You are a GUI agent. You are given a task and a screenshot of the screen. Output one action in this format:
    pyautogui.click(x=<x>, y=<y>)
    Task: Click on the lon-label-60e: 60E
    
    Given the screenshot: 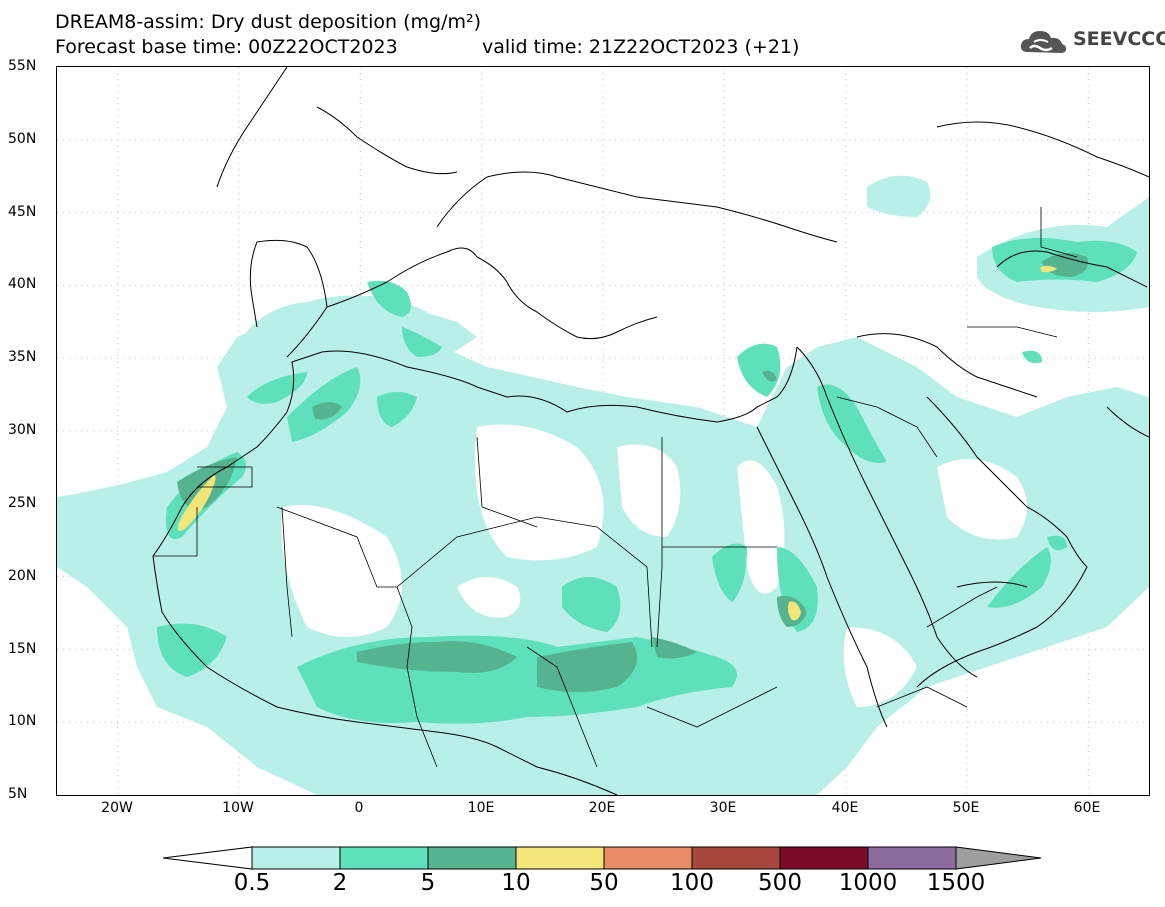 What is the action you would take?
    pyautogui.click(x=1087, y=808)
    